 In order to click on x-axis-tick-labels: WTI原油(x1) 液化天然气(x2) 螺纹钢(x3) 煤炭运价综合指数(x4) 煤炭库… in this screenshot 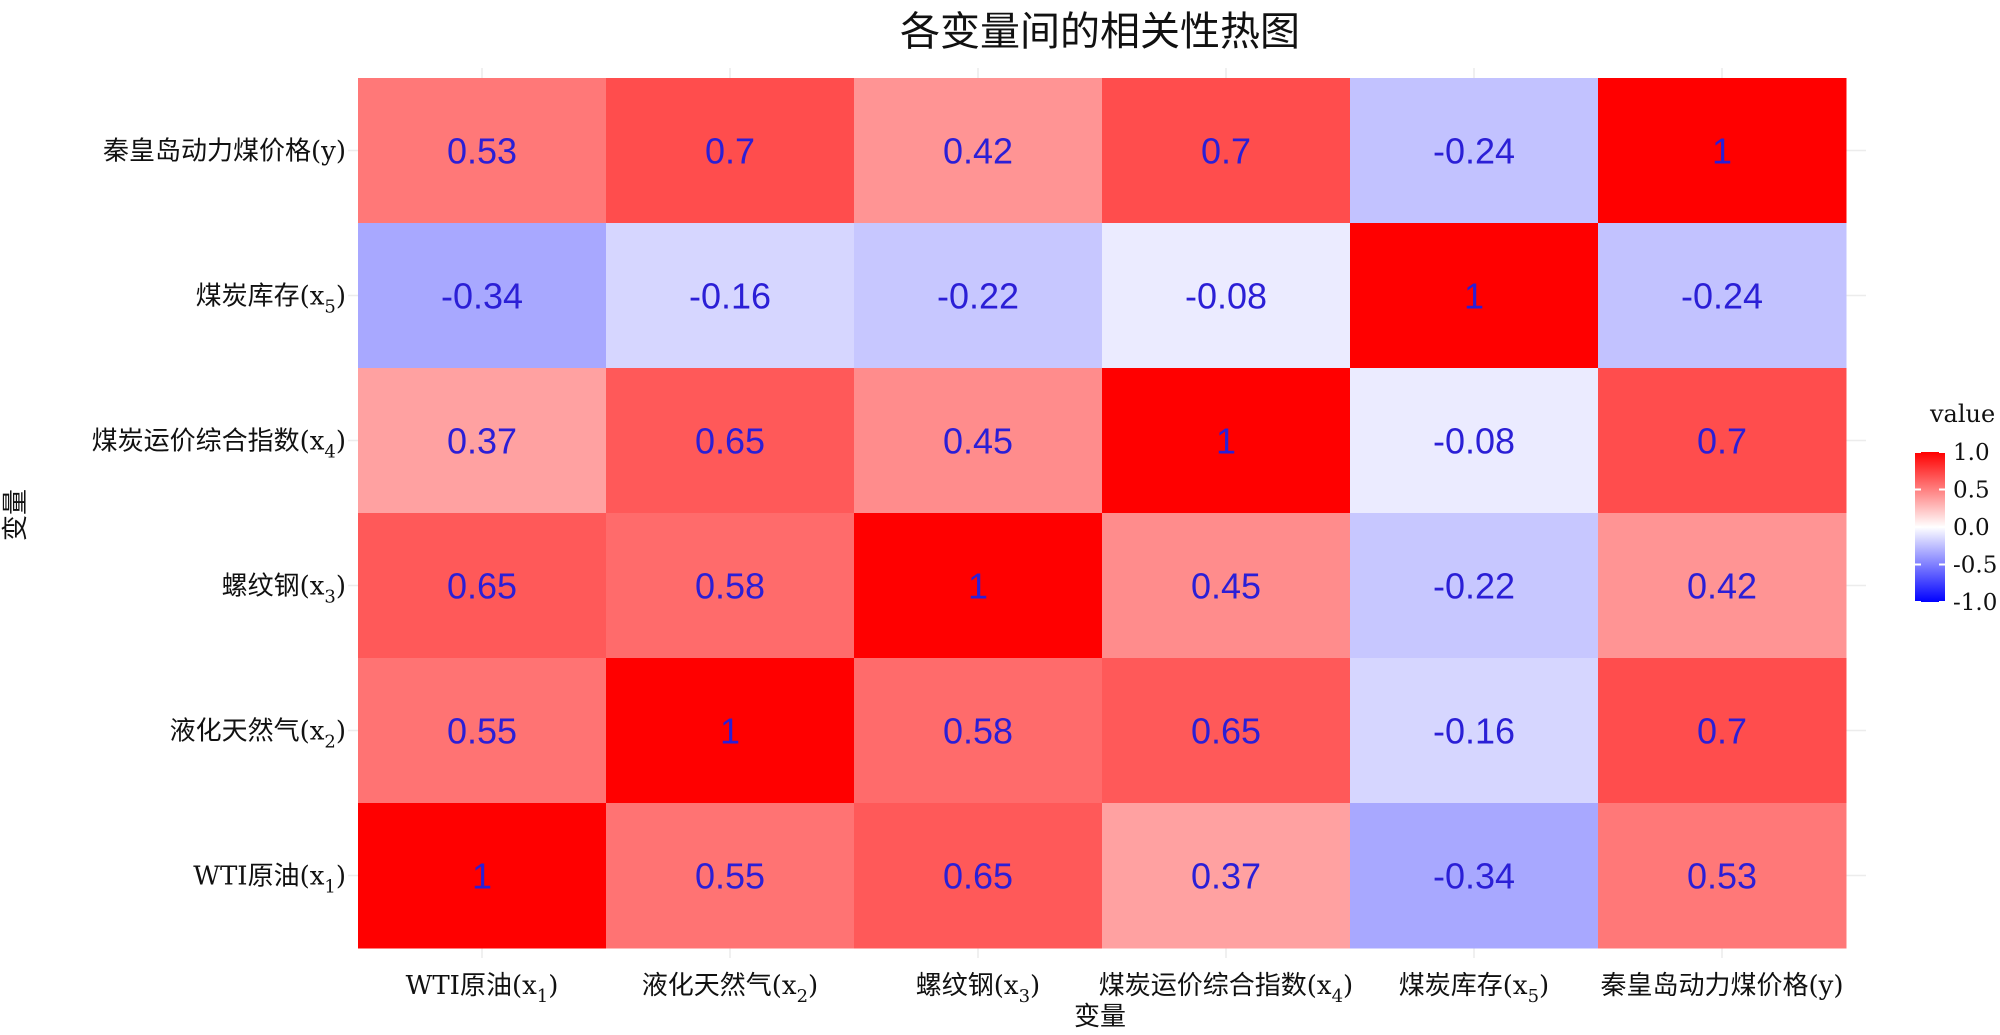, I will do `click(1125, 989)`.